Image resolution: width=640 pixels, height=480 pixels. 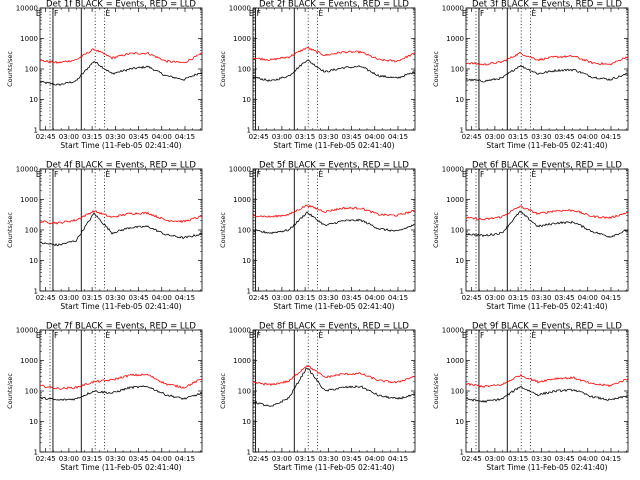 What do you see at coordinates (334, 327) in the screenshot?
I see `panel-title: Det 8f BLACK = Events, RED = LLD` at bounding box center [334, 327].